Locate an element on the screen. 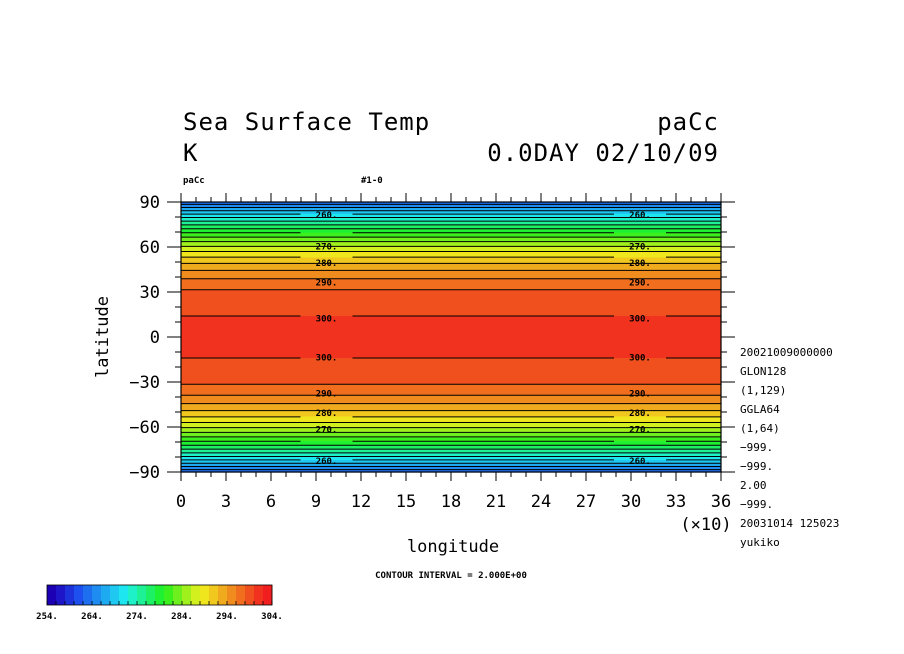  contour-label: 300. is located at coordinates (327, 359).